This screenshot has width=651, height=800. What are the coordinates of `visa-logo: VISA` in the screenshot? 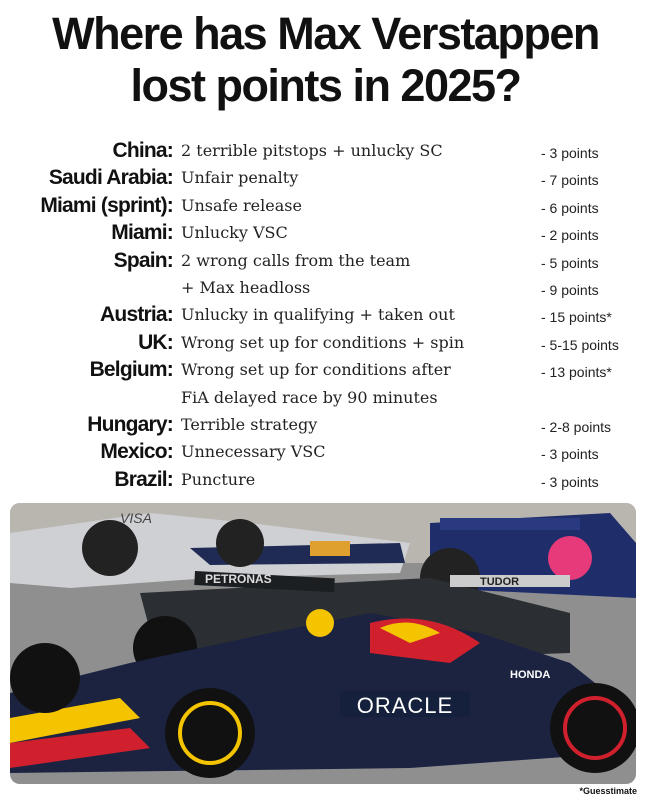 It's located at (136, 518).